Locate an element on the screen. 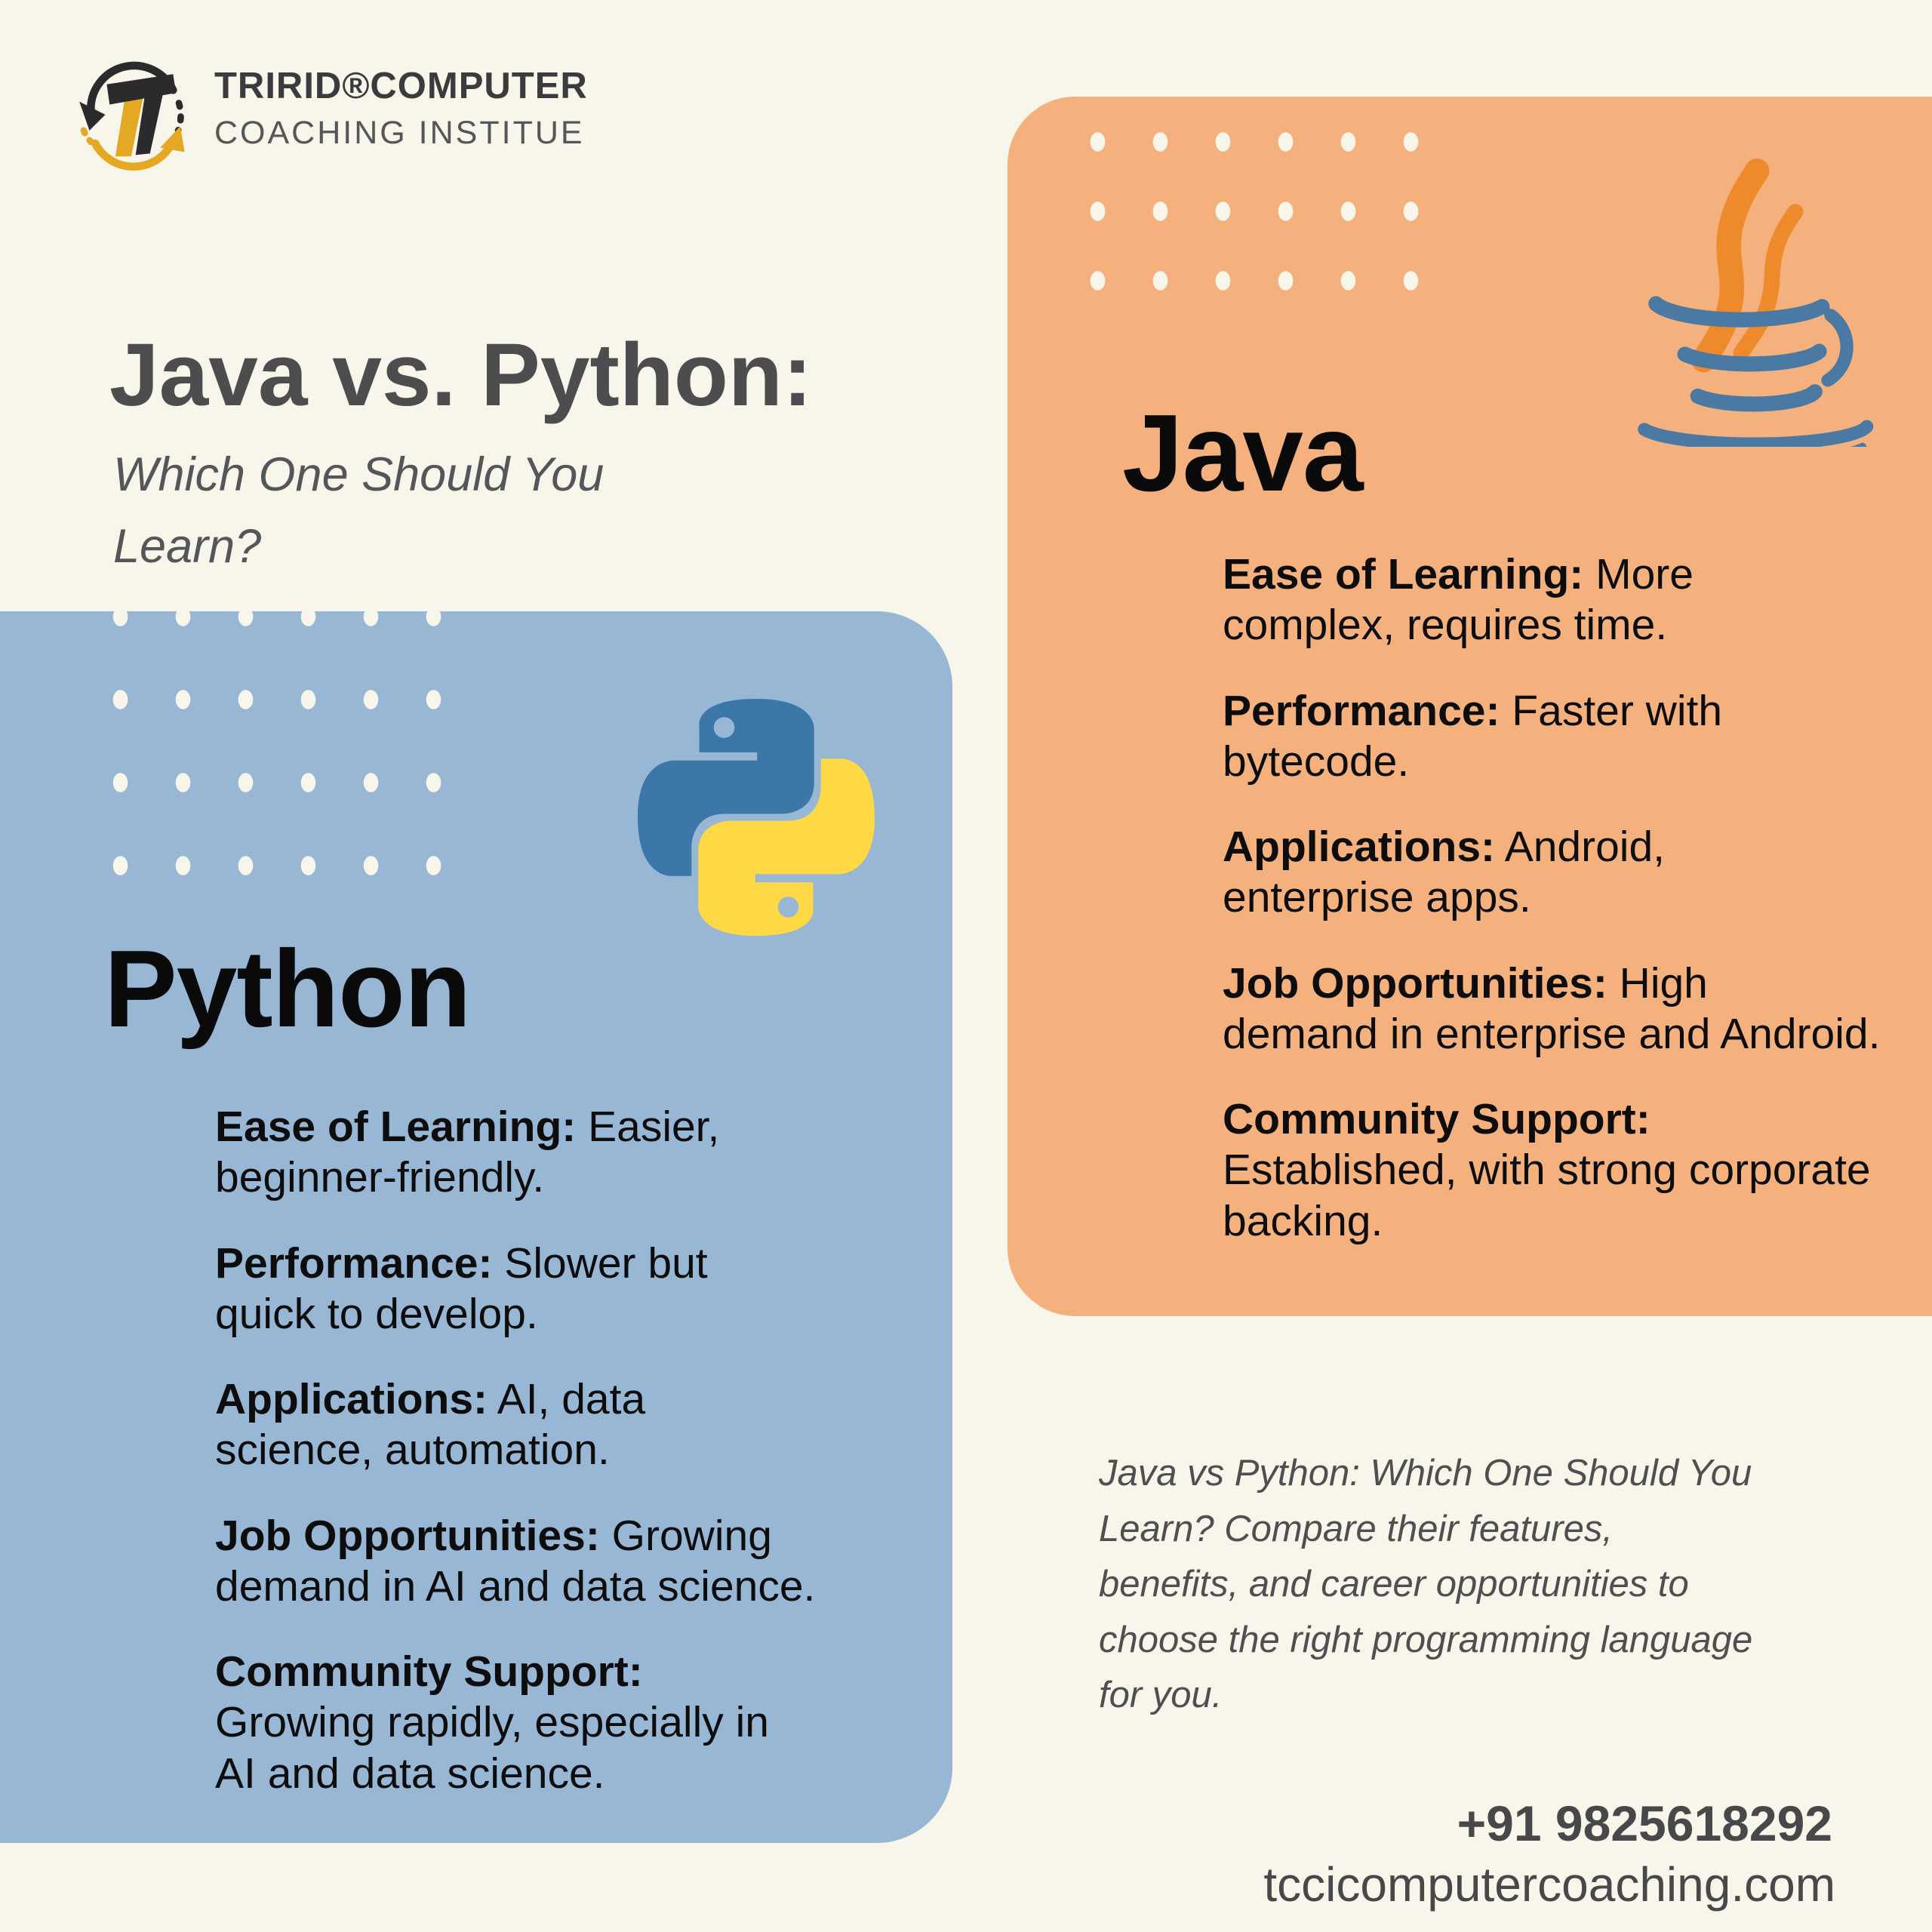 The height and width of the screenshot is (1932, 1932). feature-text: Easier, beginner-friendly. is located at coordinates (467, 1152).